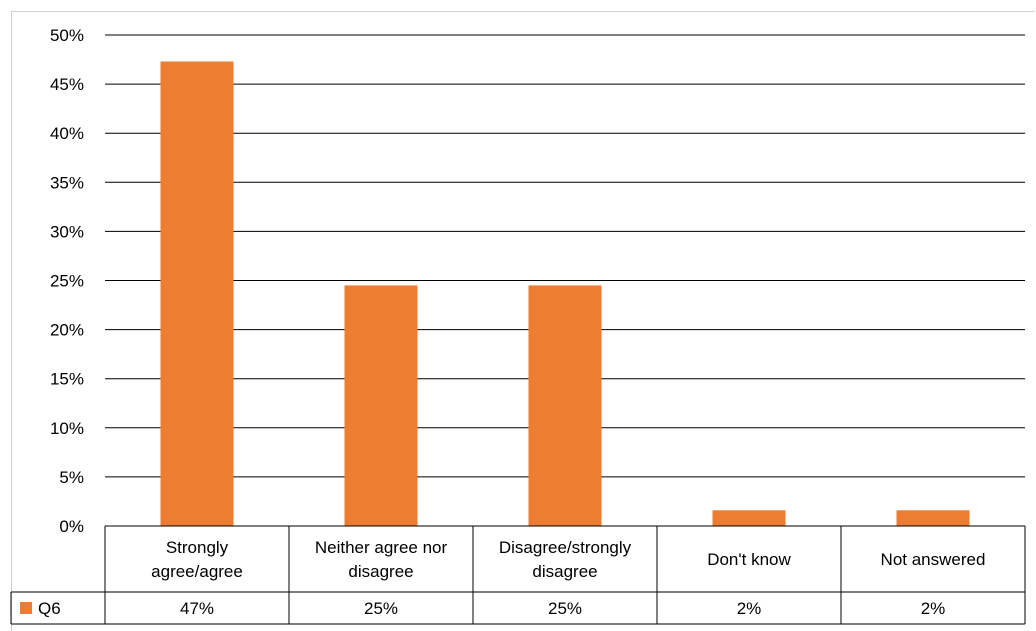  Describe the element at coordinates (381, 547) in the screenshot. I see `category-label: Neither agree nor` at that location.